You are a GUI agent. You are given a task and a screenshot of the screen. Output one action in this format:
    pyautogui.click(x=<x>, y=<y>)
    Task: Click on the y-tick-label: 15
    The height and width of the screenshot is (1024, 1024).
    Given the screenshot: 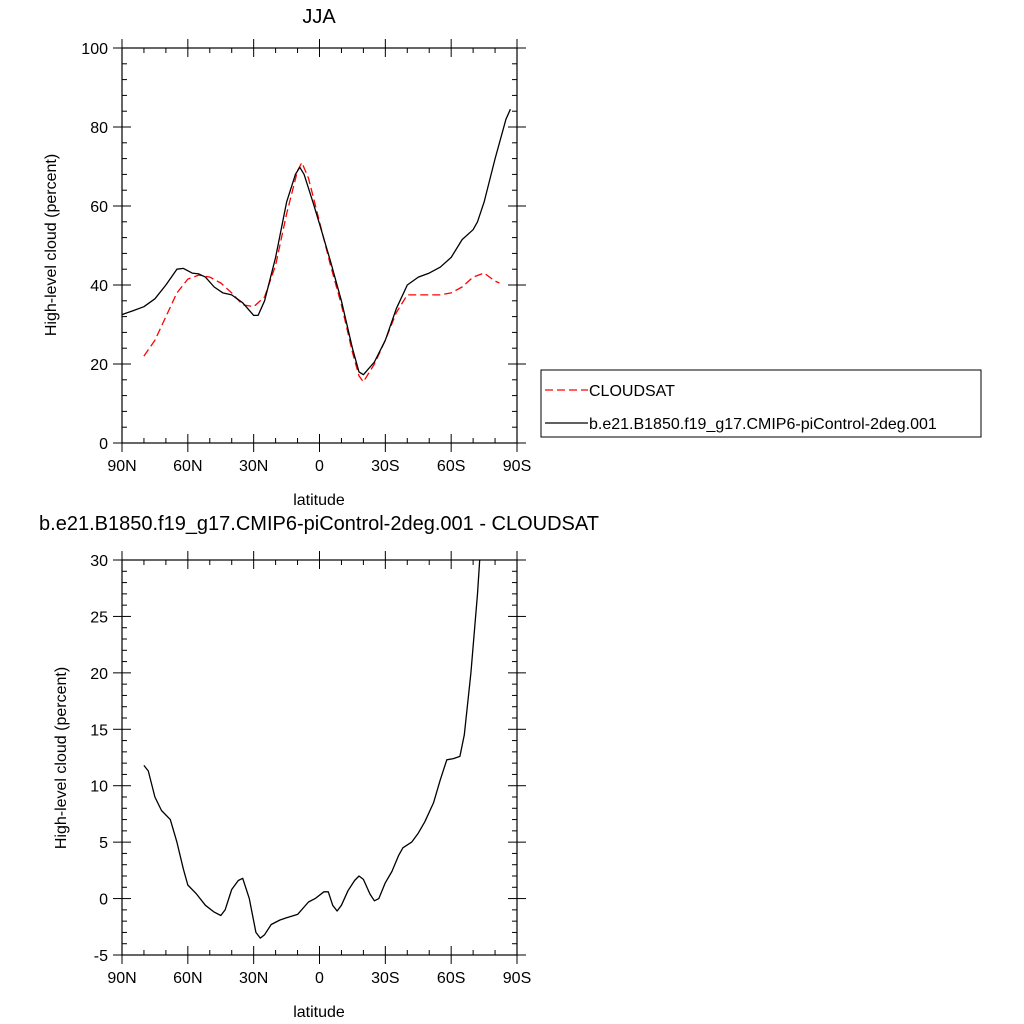 What is the action you would take?
    pyautogui.click(x=99, y=730)
    